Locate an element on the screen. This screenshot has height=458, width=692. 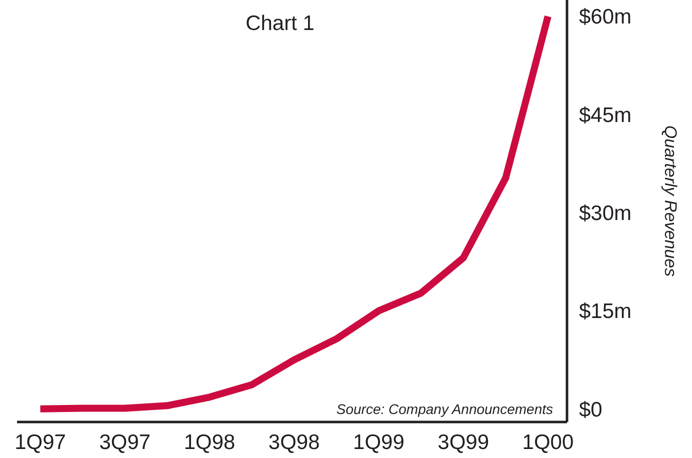
y-tick-label: $15m is located at coordinates (605, 312).